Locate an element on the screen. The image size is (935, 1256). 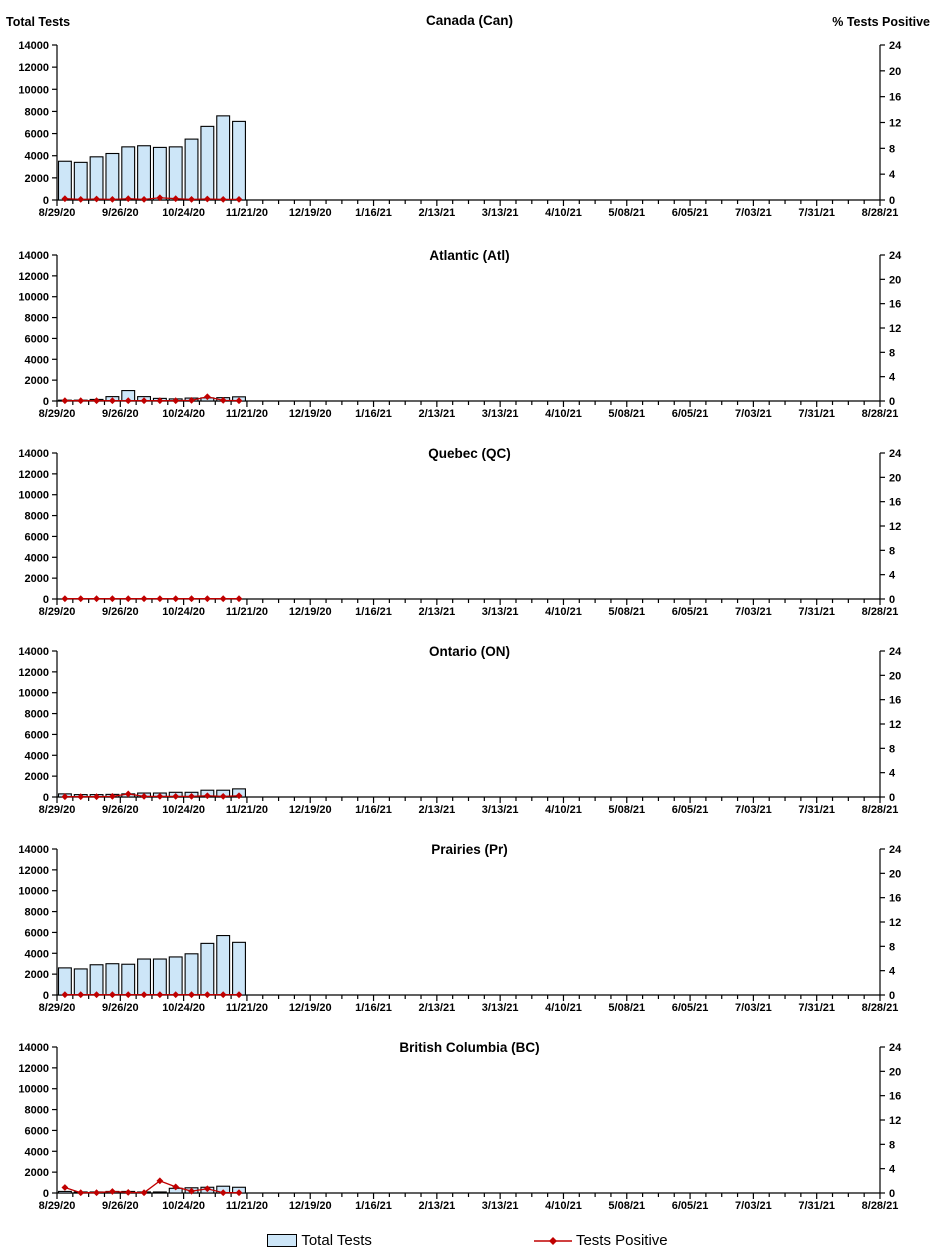
chart-title: Prairies (Pr) is located at coordinates (469, 849).